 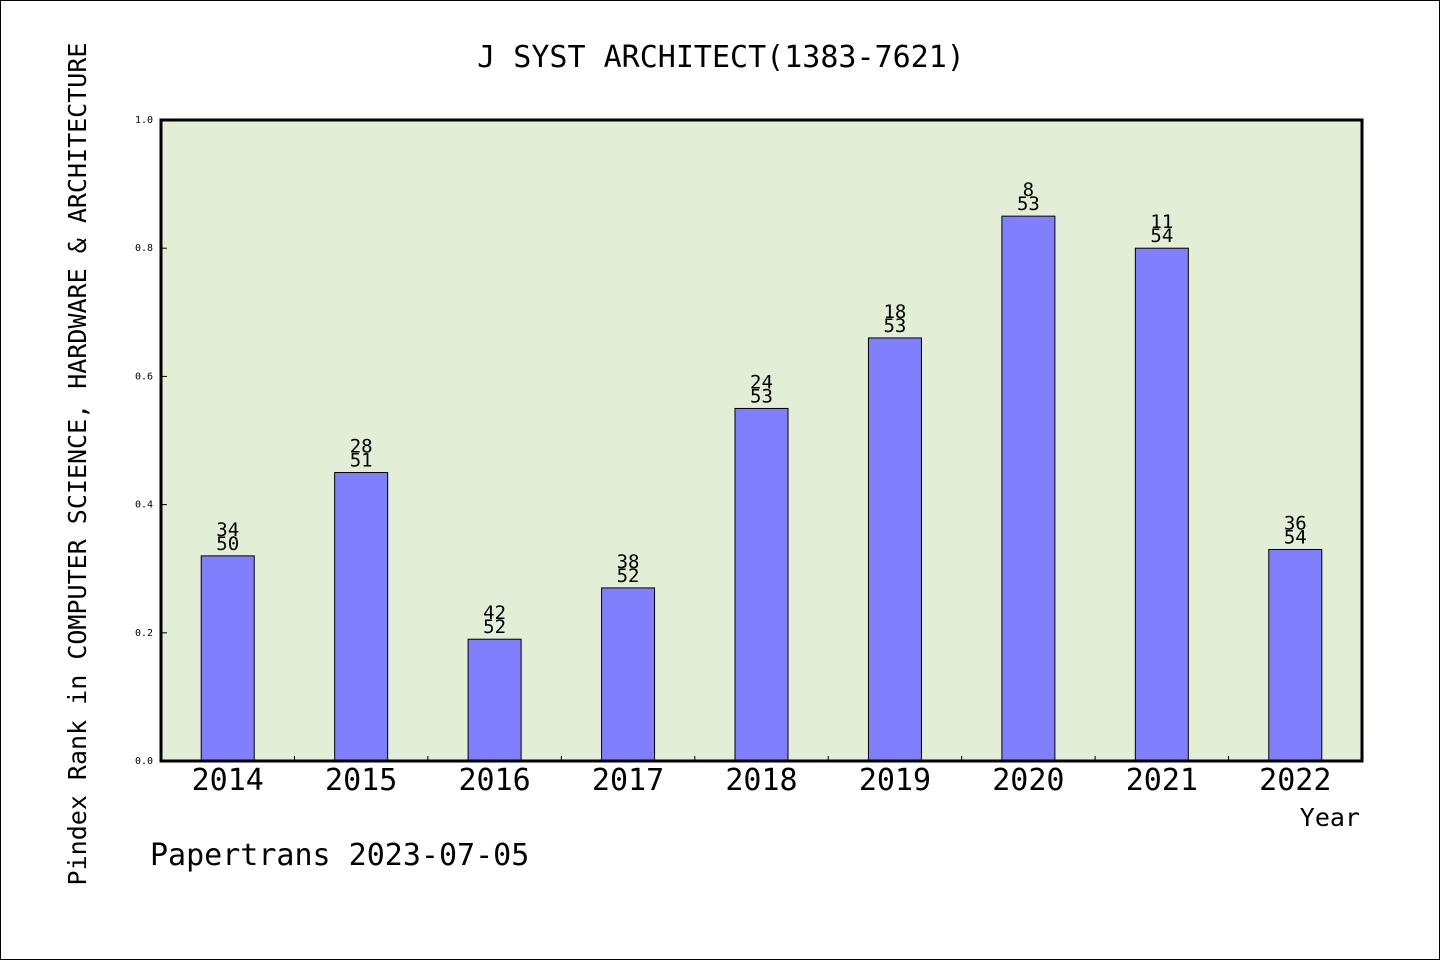 I want to click on bar-2014, so click(x=227, y=658).